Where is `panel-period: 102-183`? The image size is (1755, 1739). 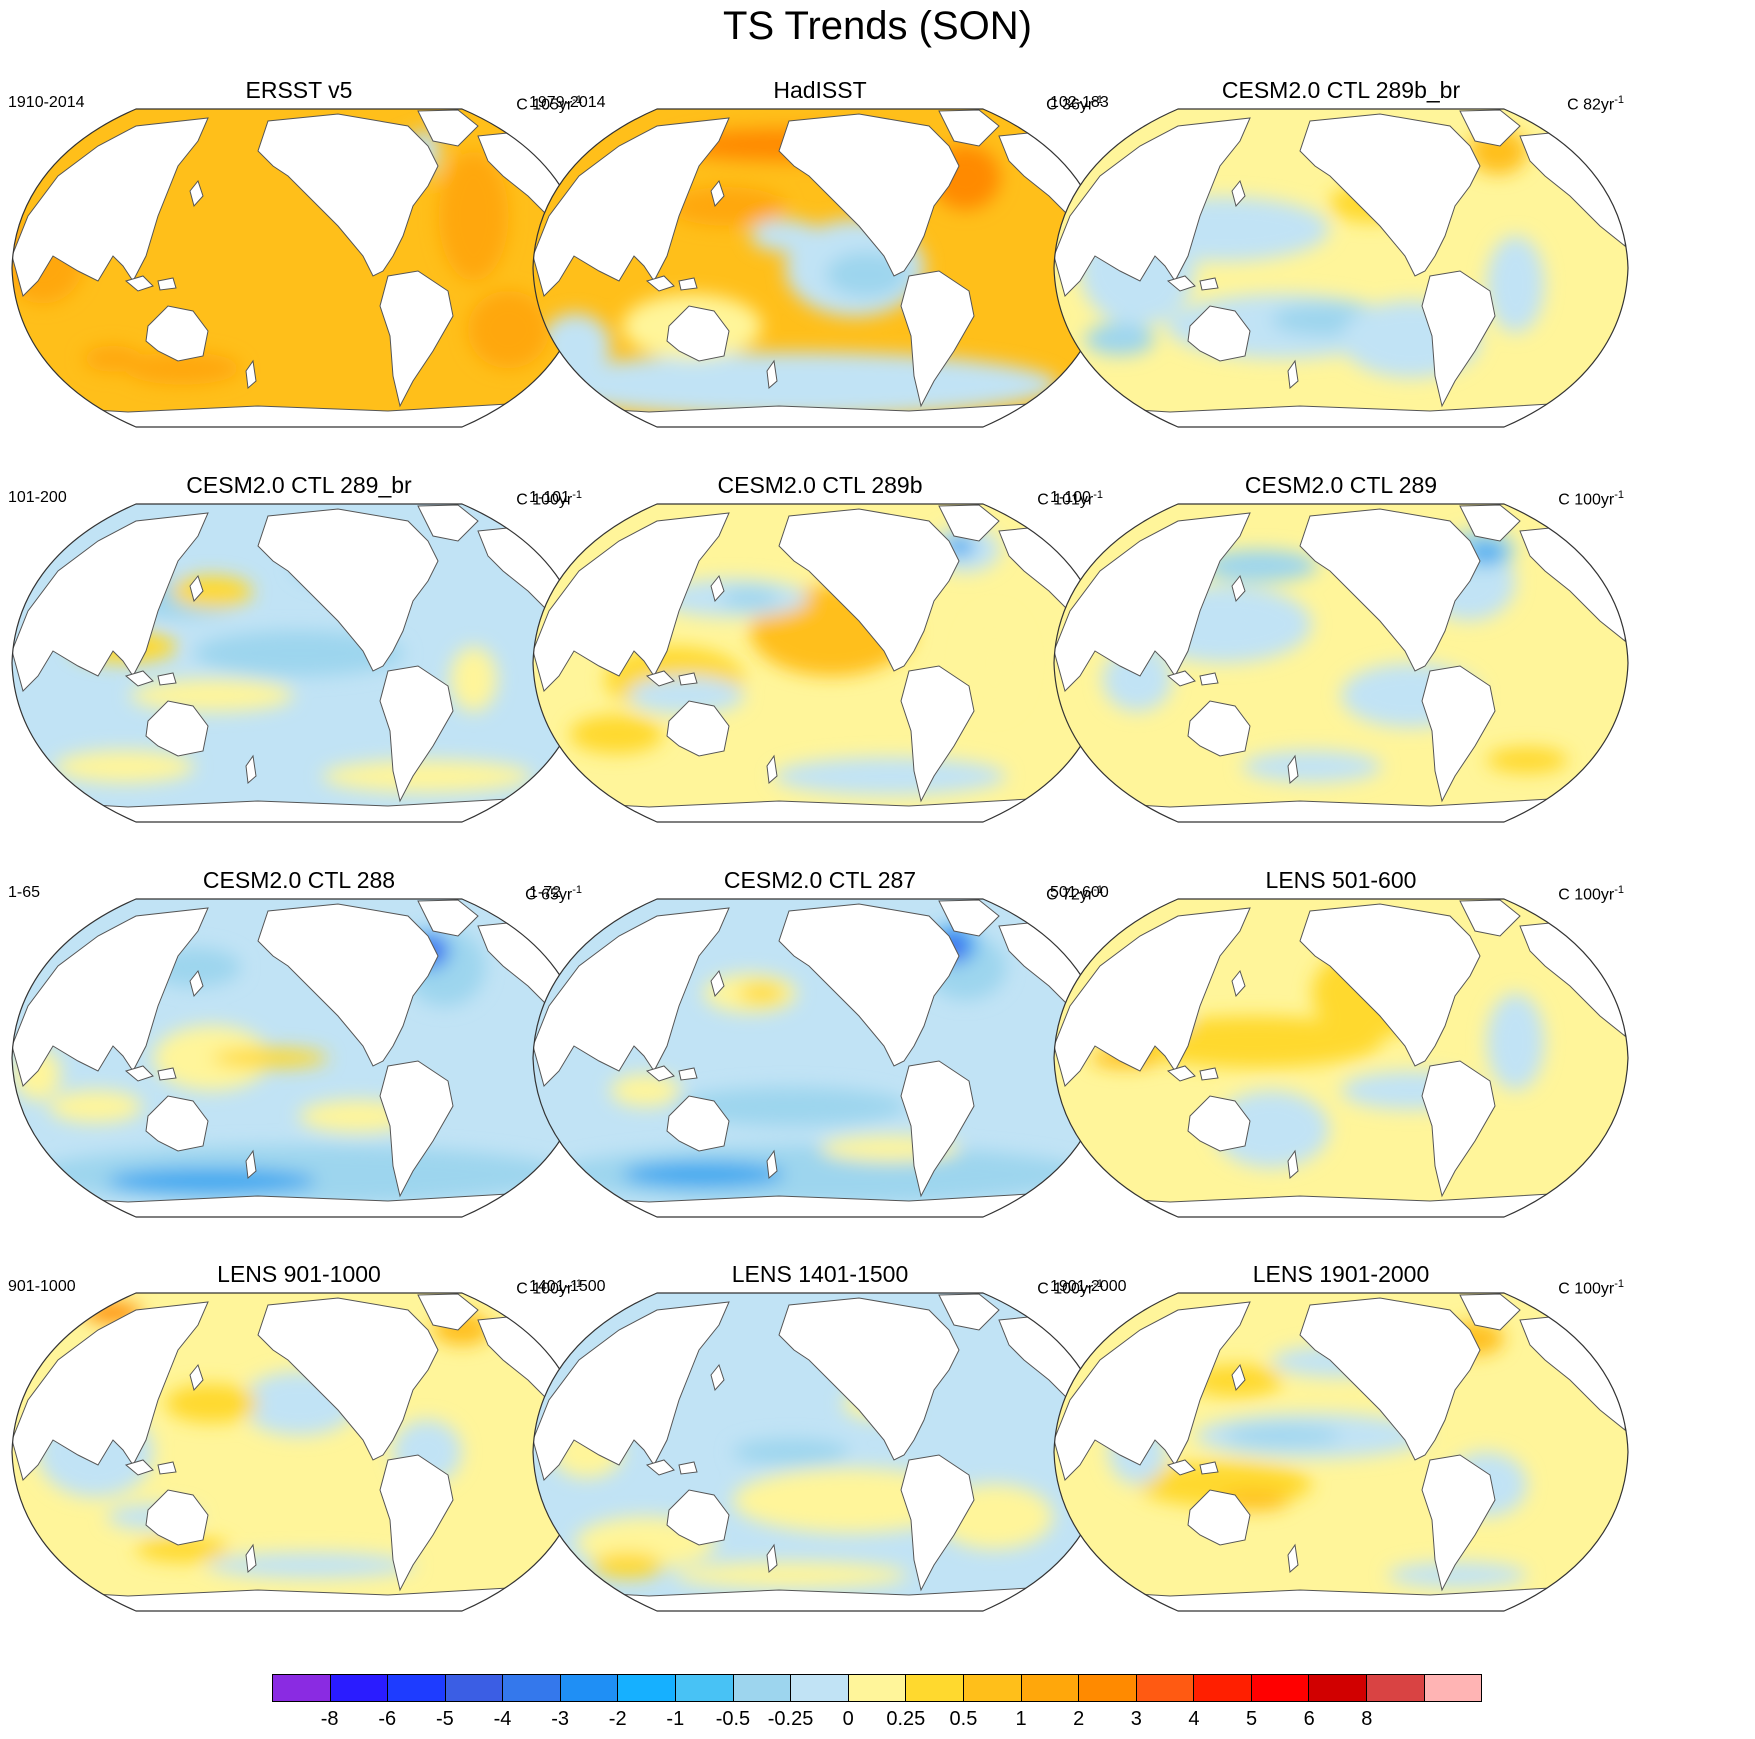 panel-period: 102-183 is located at coordinates (1079, 102).